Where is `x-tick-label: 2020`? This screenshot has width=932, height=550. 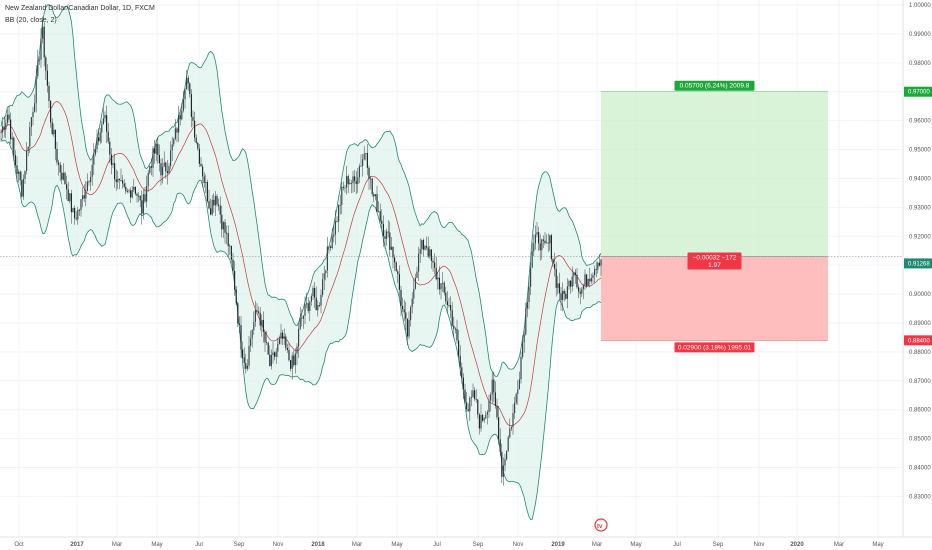 x-tick-label: 2020 is located at coordinates (797, 545).